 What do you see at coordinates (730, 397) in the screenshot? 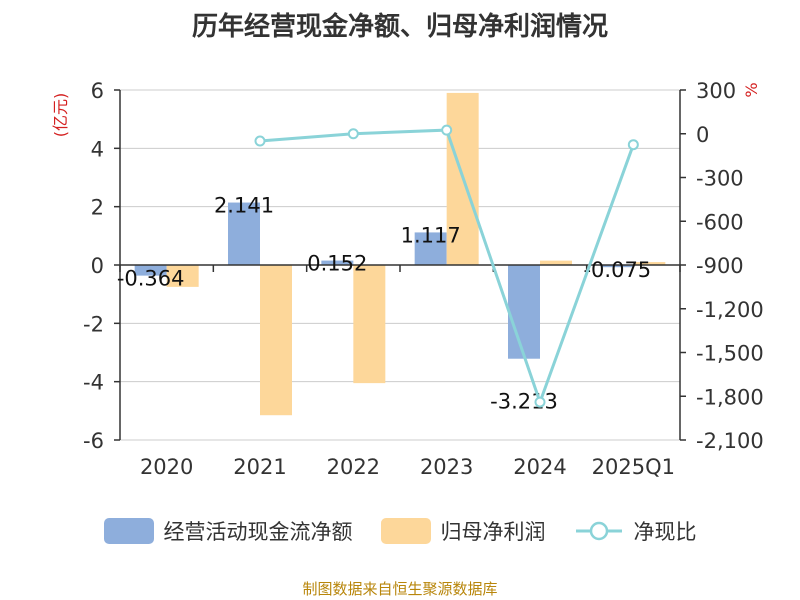
I see `y-right-tick-label: -1,800` at bounding box center [730, 397].